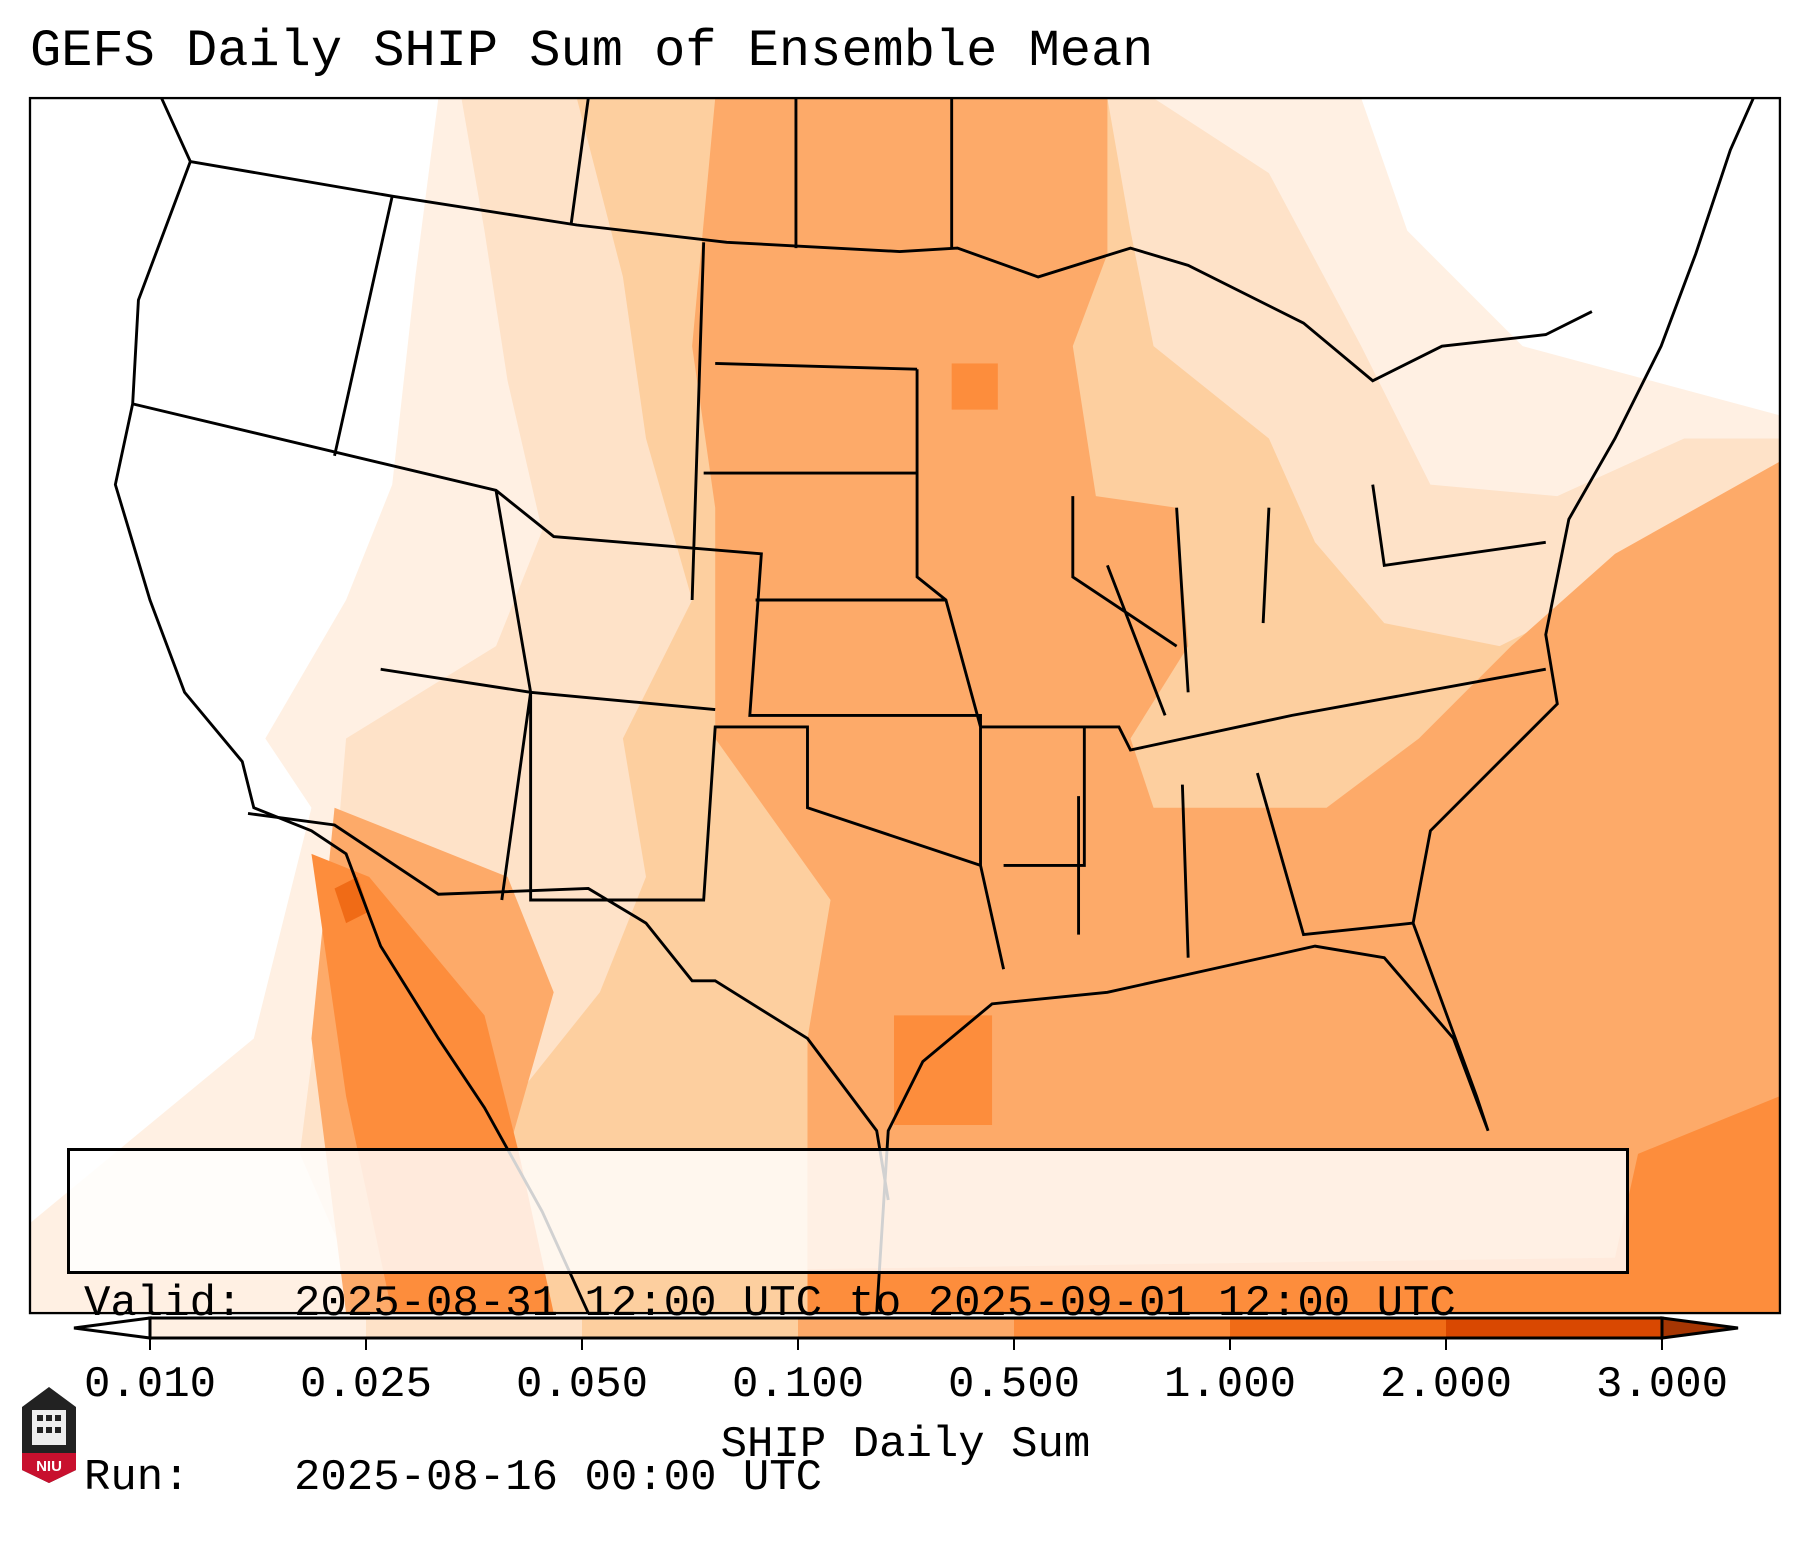  What do you see at coordinates (1230, 1385) in the screenshot?
I see `colorbar-tick-label: 1.000` at bounding box center [1230, 1385].